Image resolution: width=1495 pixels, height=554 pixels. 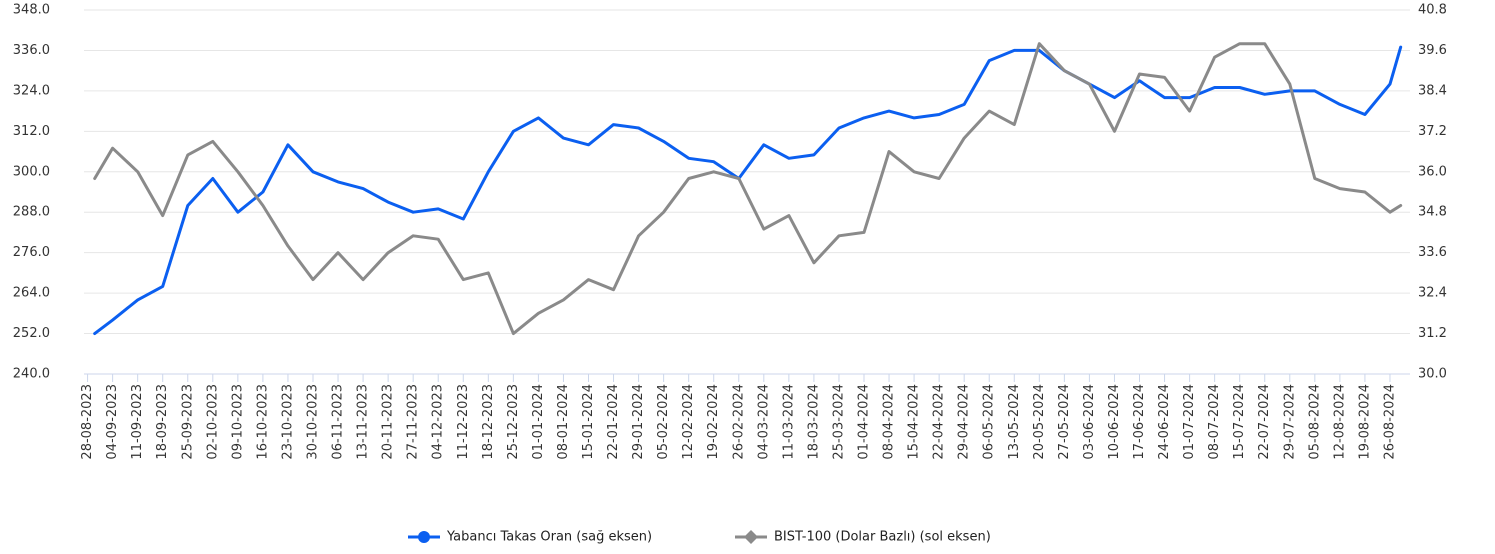 I want to click on x-tick-label: 26-08-2024, so click(x=1389, y=422).